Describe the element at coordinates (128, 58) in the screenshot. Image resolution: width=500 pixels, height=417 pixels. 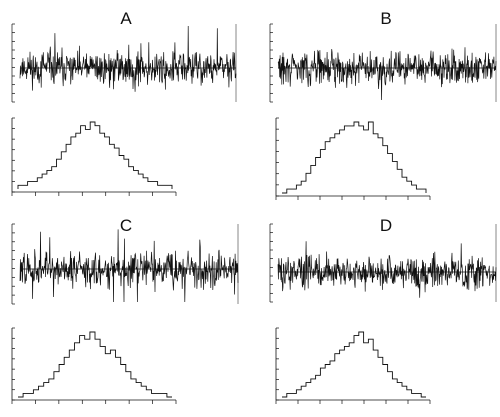
I see `trace-signal-a` at that location.